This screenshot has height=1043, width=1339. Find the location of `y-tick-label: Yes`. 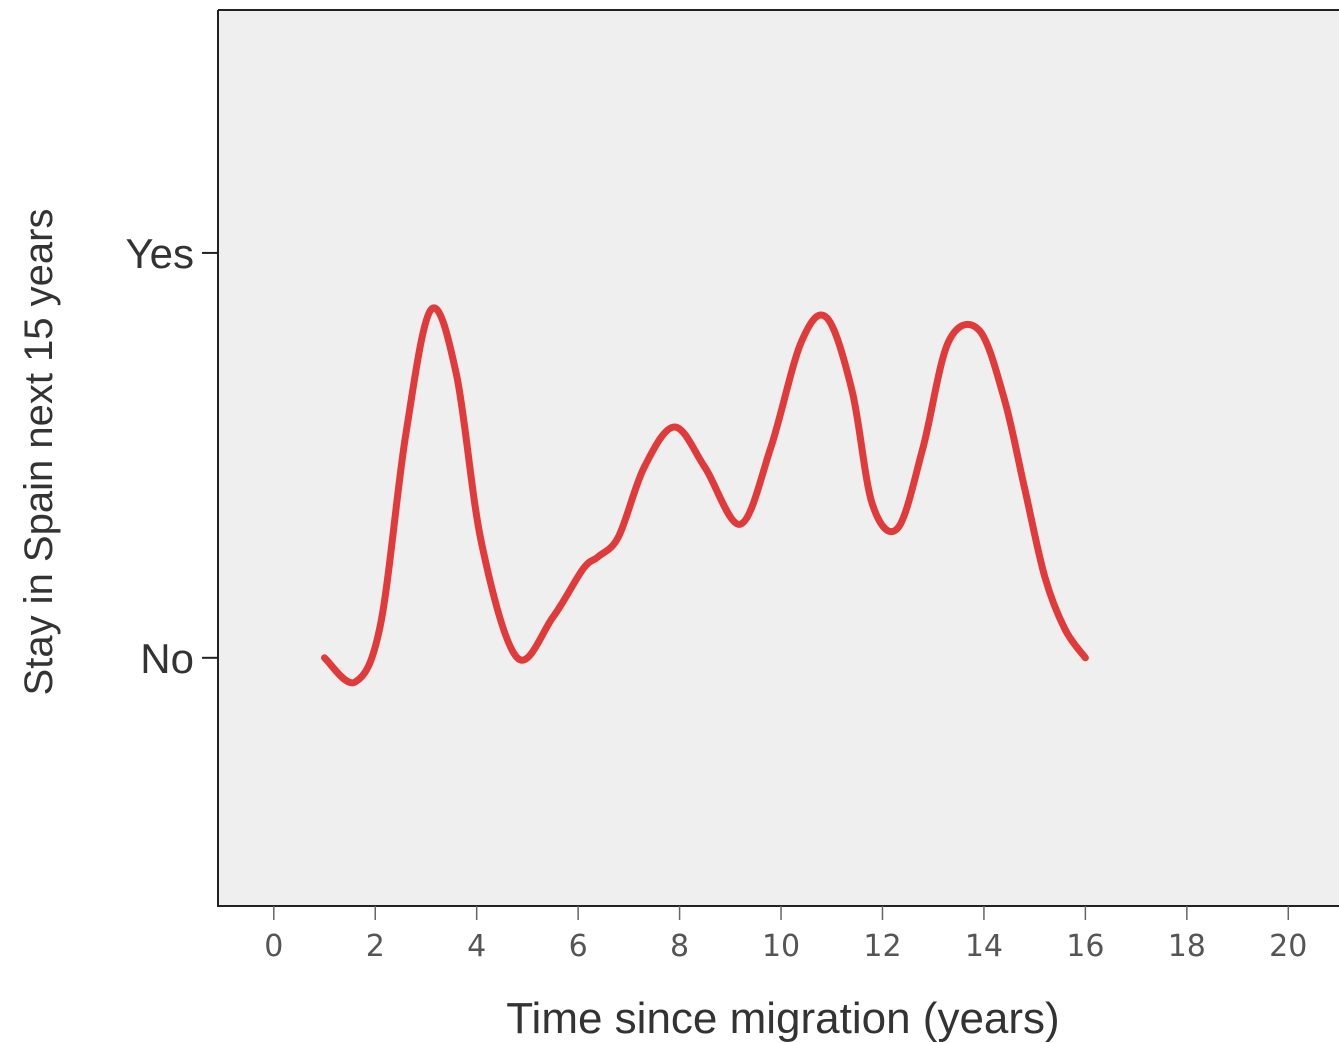

y-tick-label: Yes is located at coordinates (159, 253).